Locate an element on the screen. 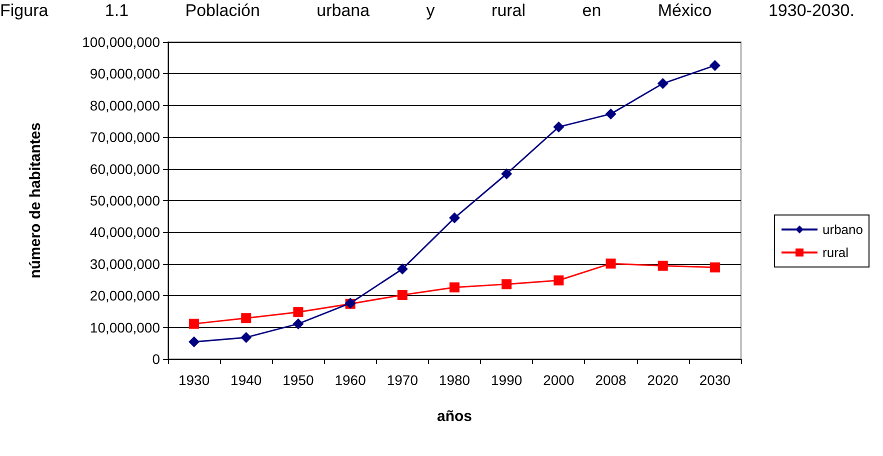  y-tick-label: 70,000,000 is located at coordinates (125, 137).